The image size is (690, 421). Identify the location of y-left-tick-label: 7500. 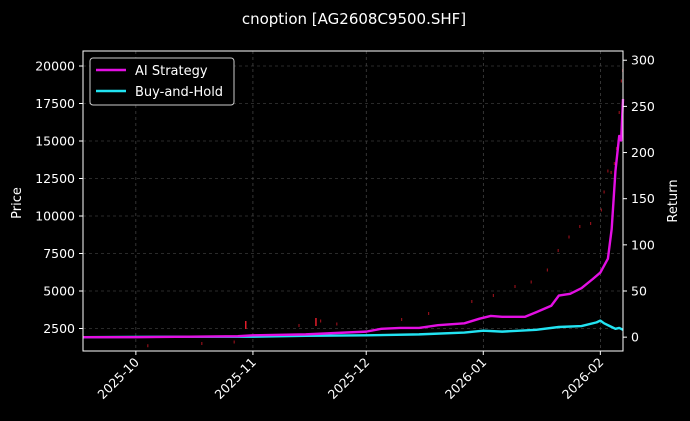
(59, 253).